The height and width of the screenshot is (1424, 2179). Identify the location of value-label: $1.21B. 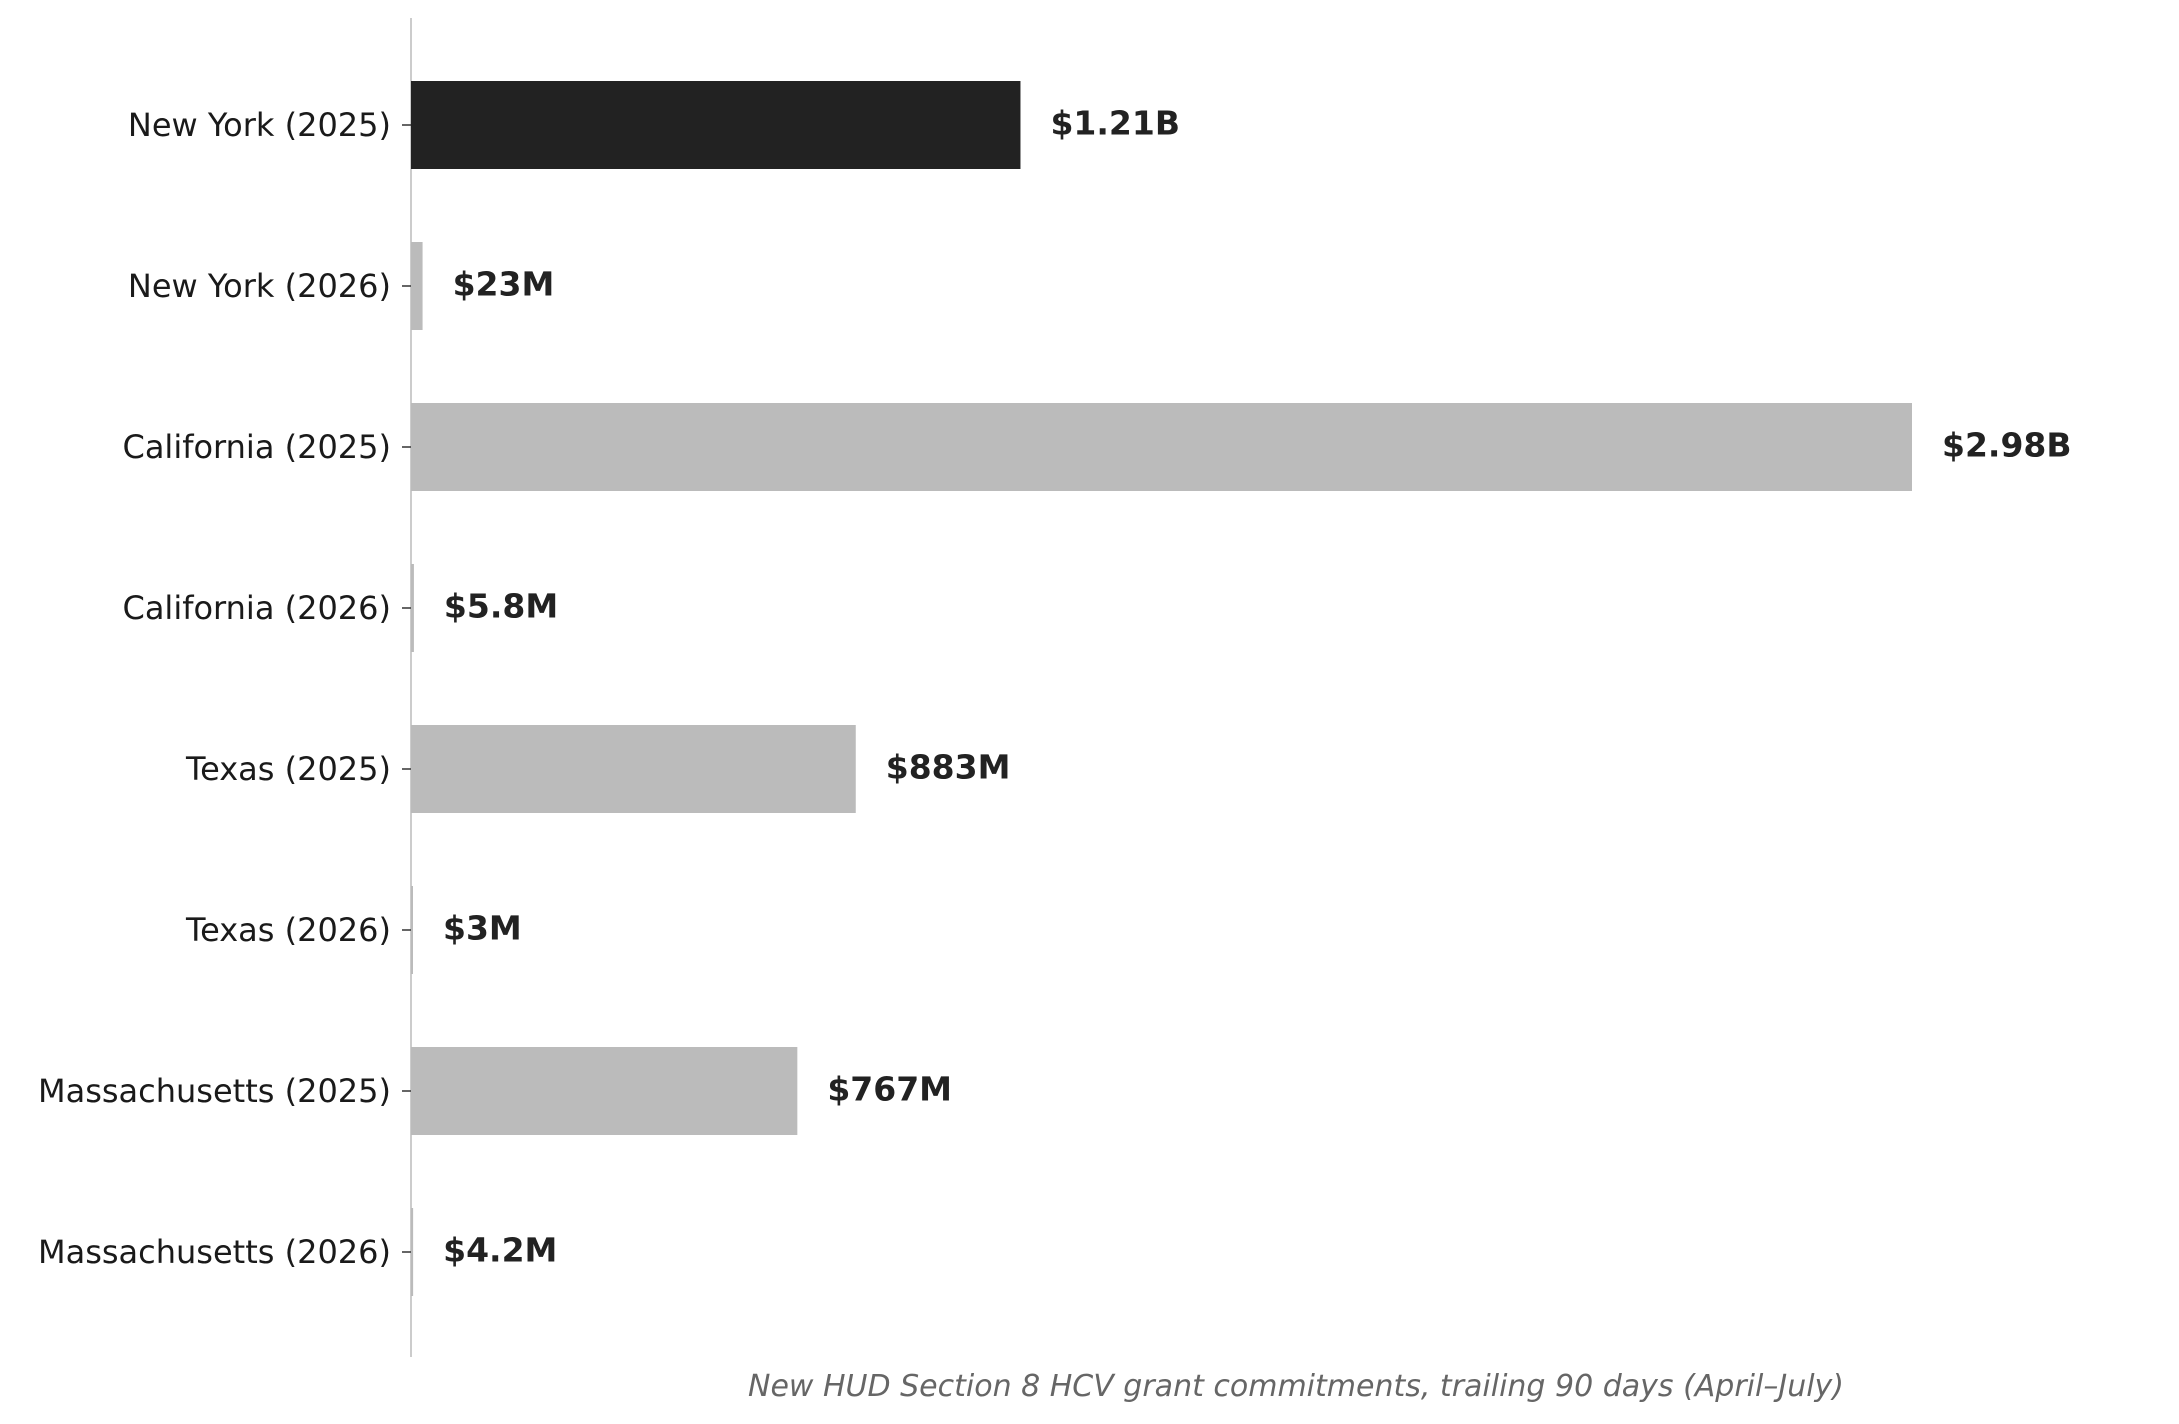
(1115, 123).